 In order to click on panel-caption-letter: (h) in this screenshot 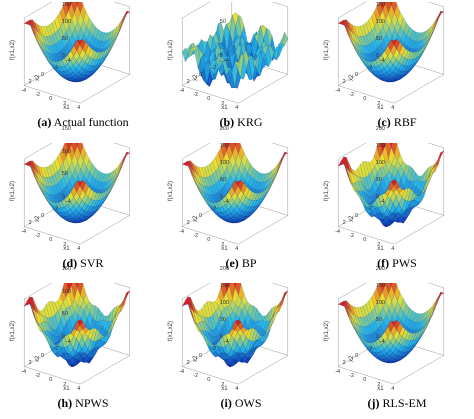, I will do `click(65, 403)`.